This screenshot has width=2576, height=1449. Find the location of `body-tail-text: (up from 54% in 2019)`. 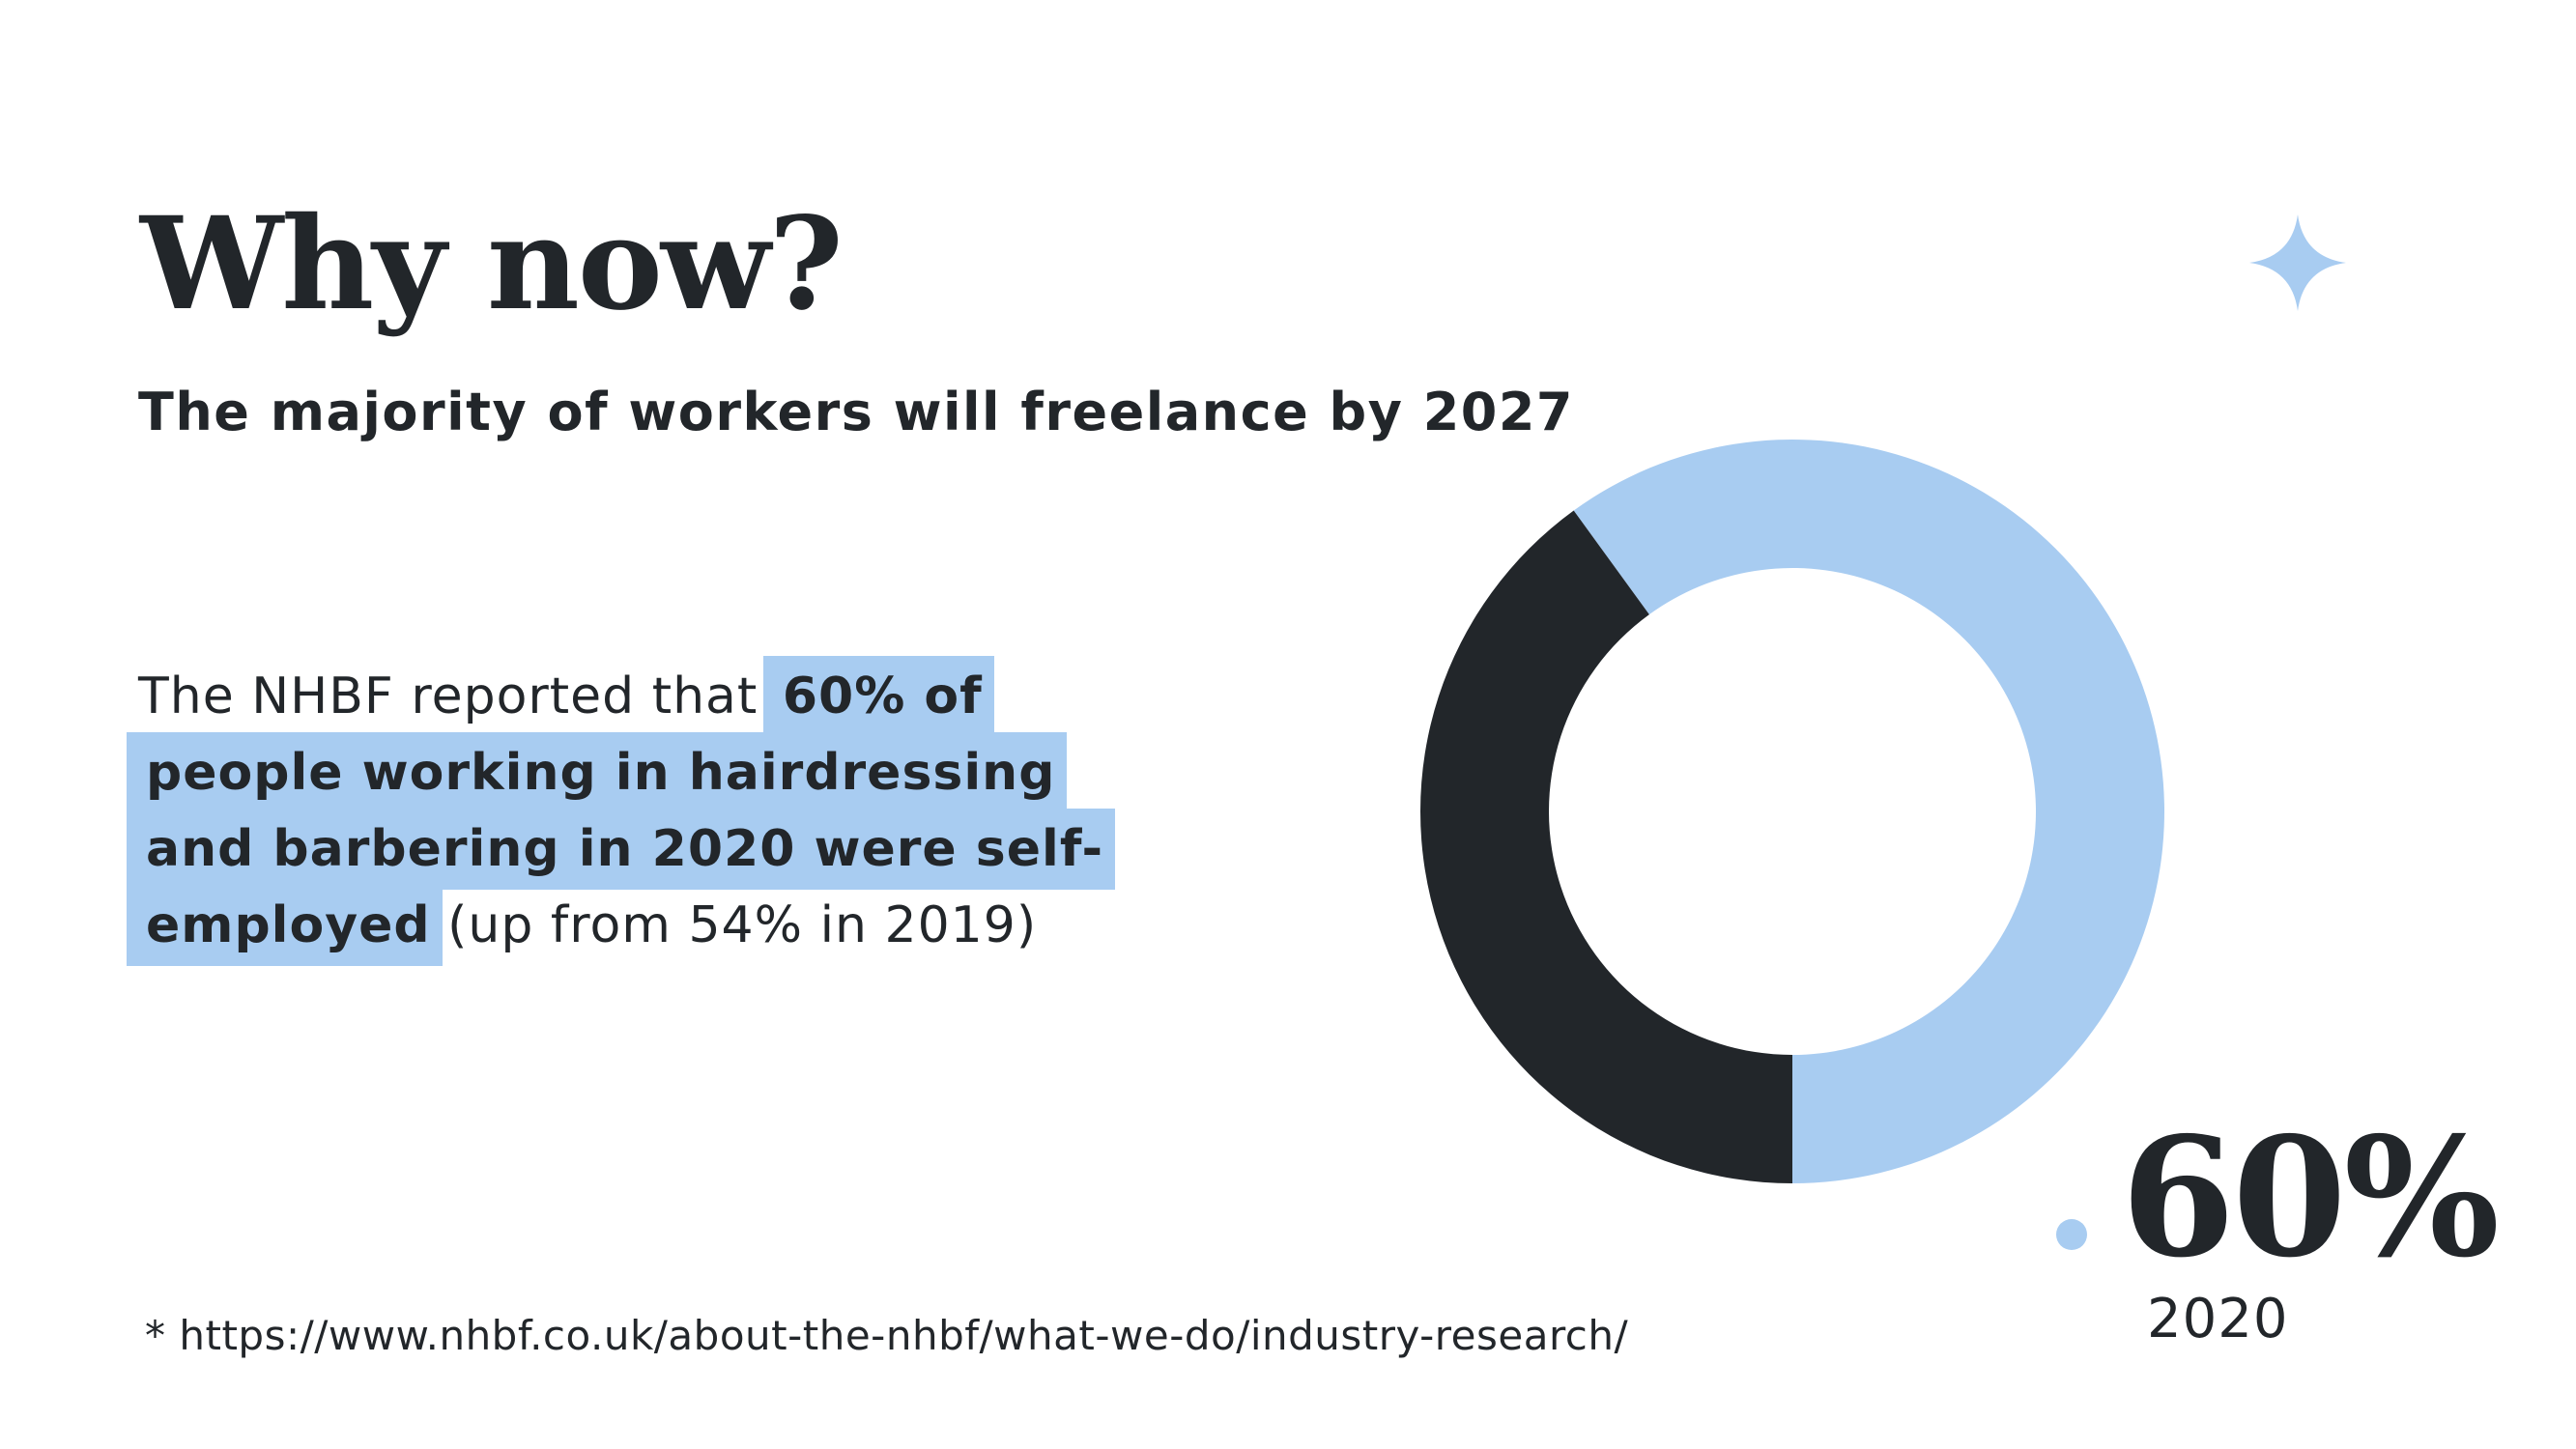

body-tail-text: (up from 54% in 2019) is located at coordinates (743, 925).